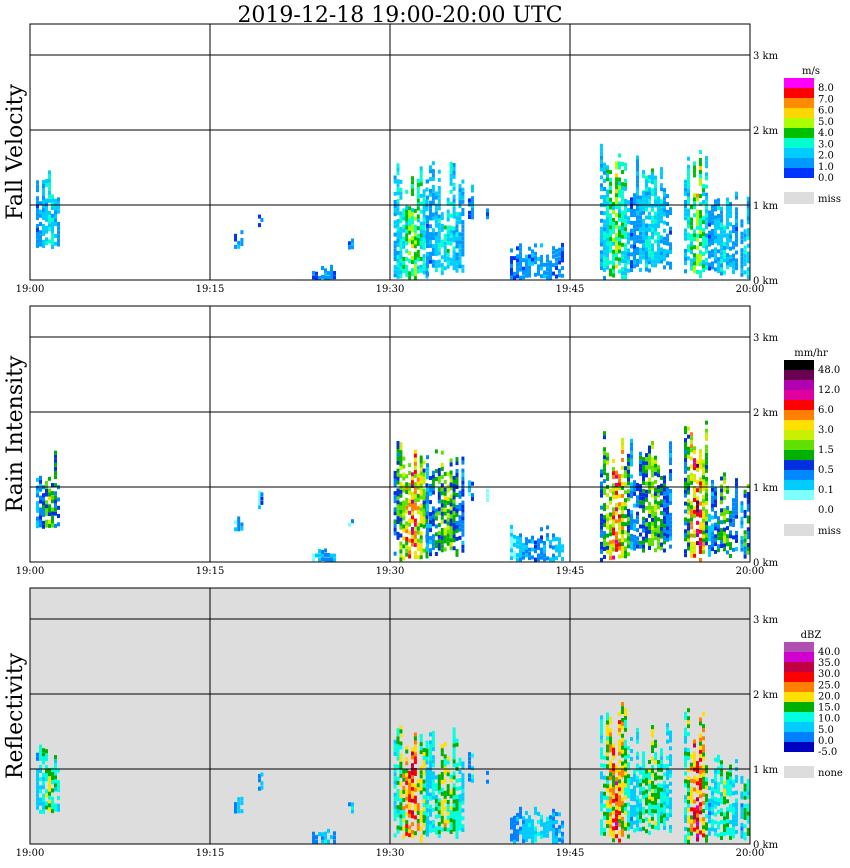 This screenshot has width=850, height=868. Describe the element at coordinates (210, 571) in the screenshot. I see `x-tick-label: 19:15` at that location.